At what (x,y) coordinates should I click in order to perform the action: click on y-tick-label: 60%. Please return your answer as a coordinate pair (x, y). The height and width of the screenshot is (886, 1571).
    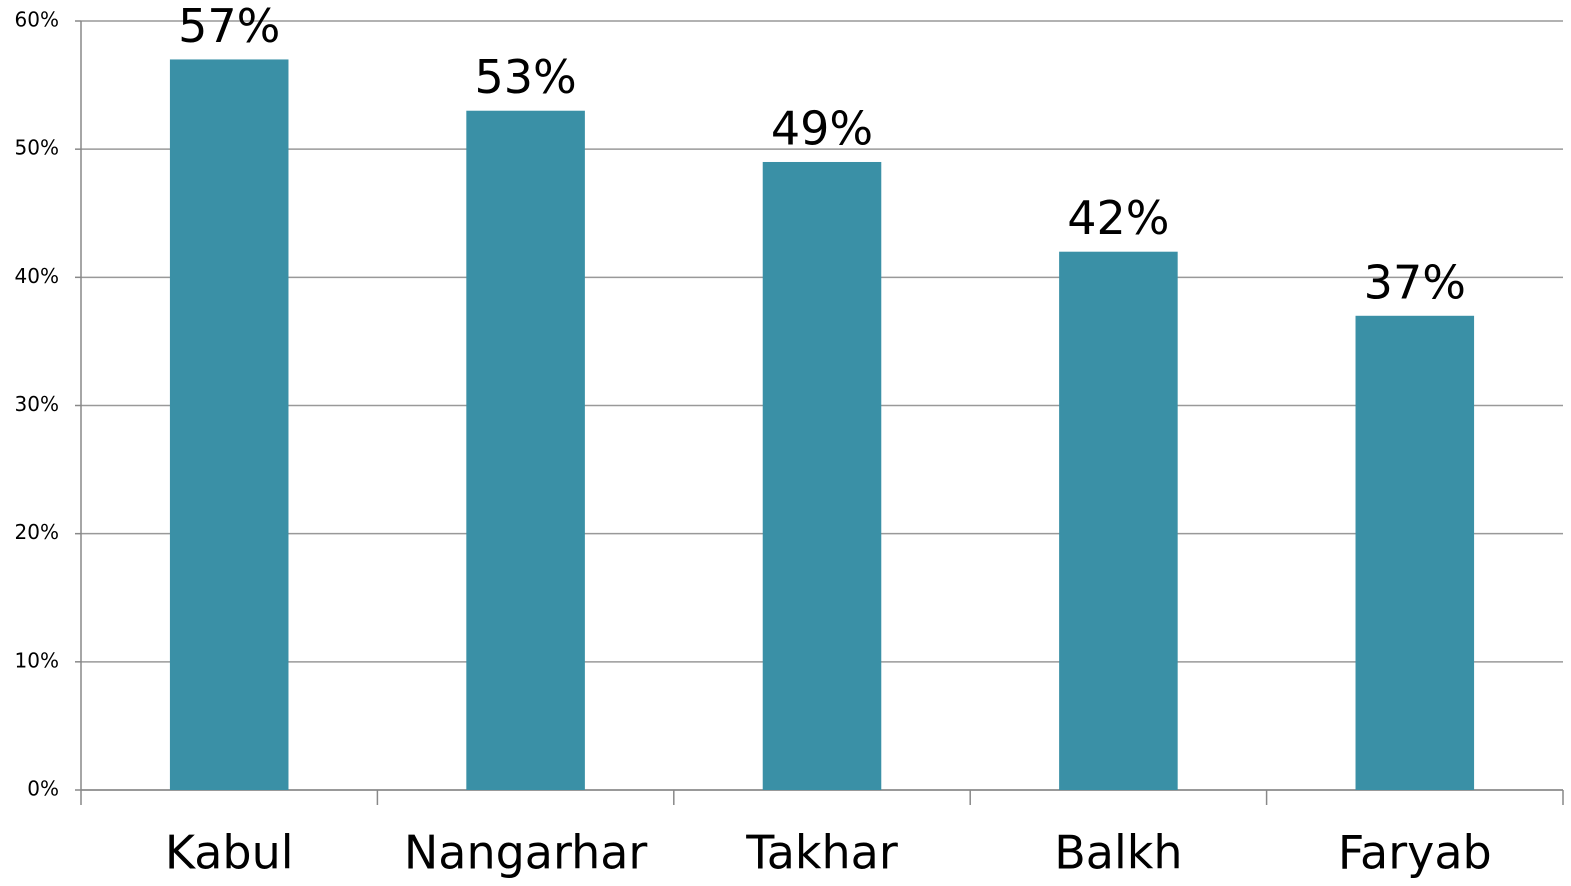
    Looking at the image, I should click on (37, 20).